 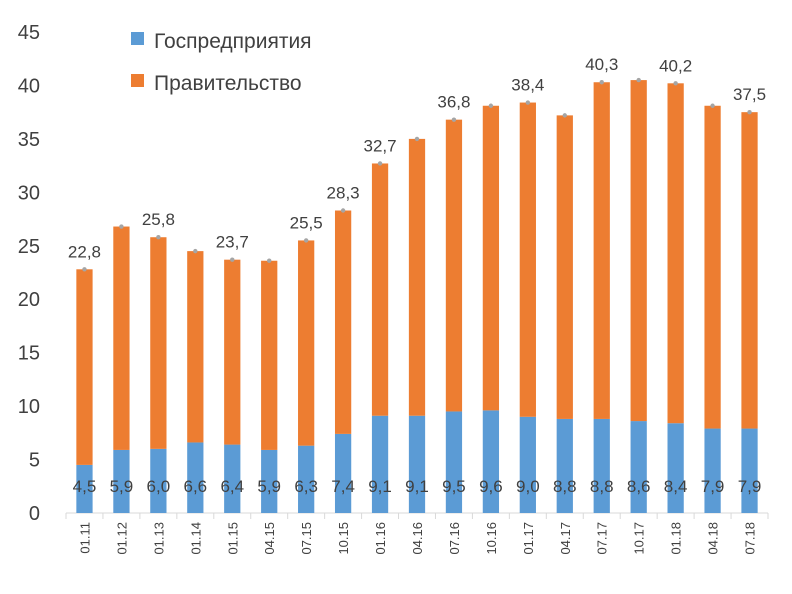 What do you see at coordinates (29, 193) in the screenshot?
I see `y-tick-label: 30` at bounding box center [29, 193].